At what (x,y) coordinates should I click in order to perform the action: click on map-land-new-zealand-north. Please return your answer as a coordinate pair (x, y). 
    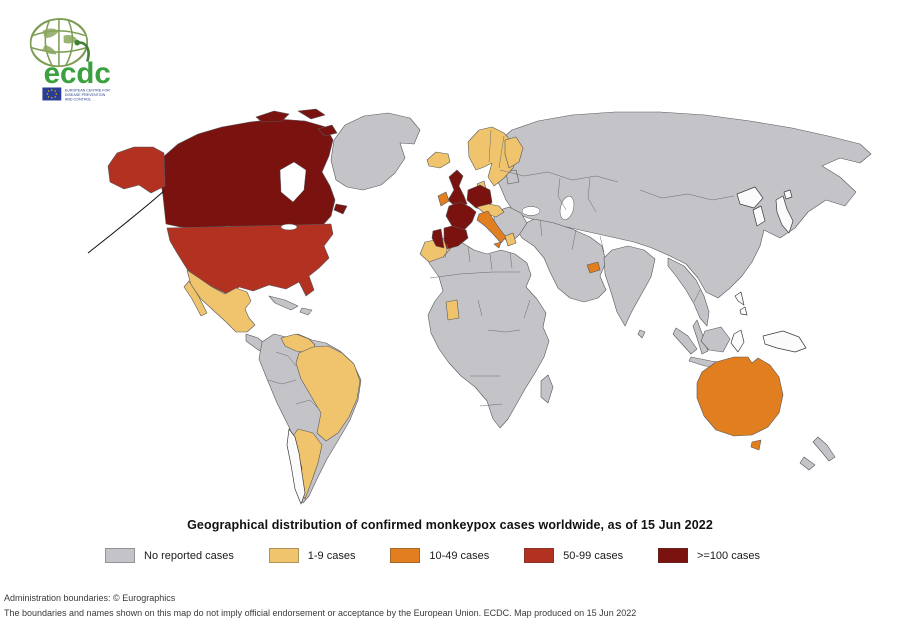
    Looking at the image, I should click on (824, 449).